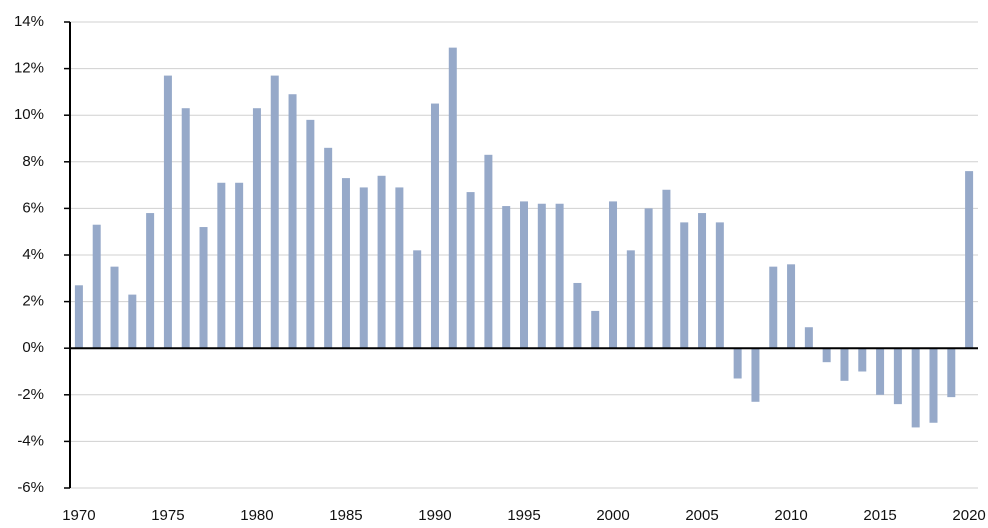 This screenshot has width=988, height=528. What do you see at coordinates (345, 515) in the screenshot?
I see `x-tick-label: 1985` at bounding box center [345, 515].